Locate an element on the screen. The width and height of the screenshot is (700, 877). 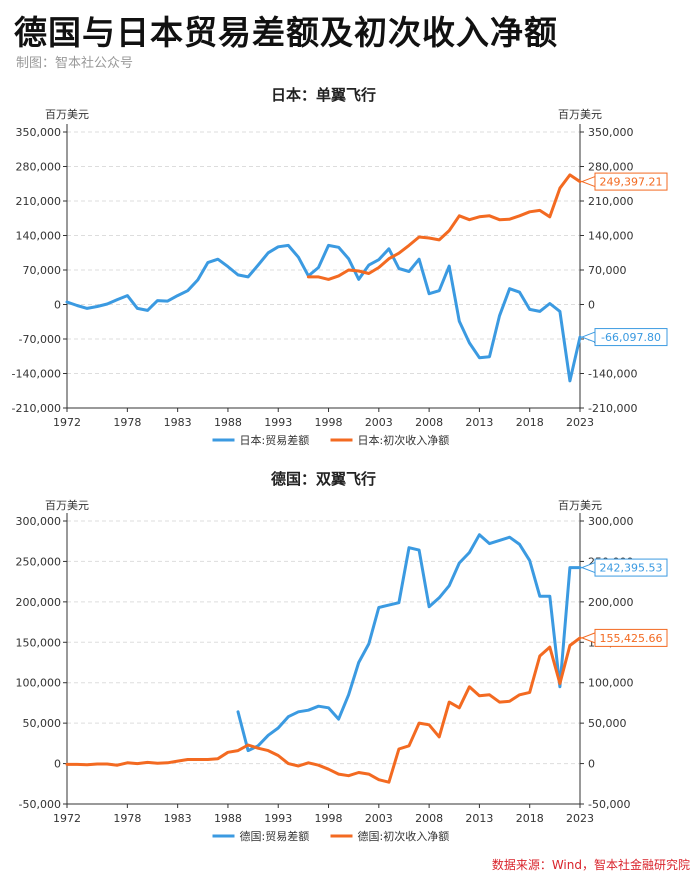
germany-right-tick-label: -50,000 is located at coordinates (609, 804).